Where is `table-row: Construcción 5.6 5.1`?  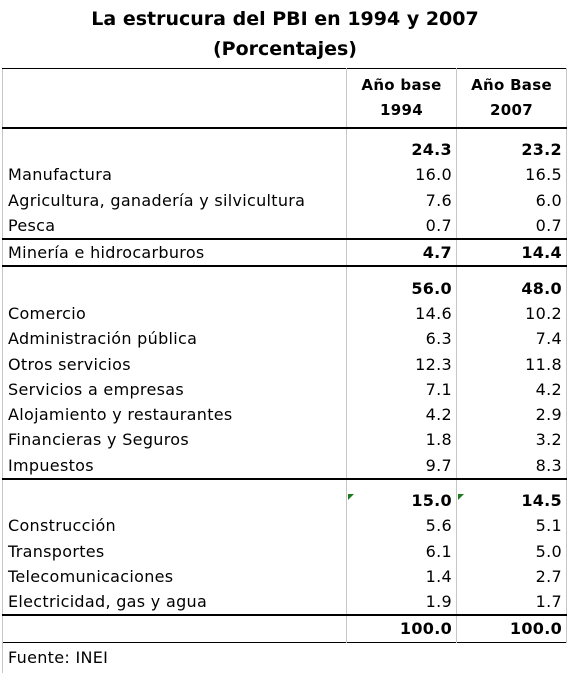
table-row: Construcción 5.6 5.1 is located at coordinates (284, 526).